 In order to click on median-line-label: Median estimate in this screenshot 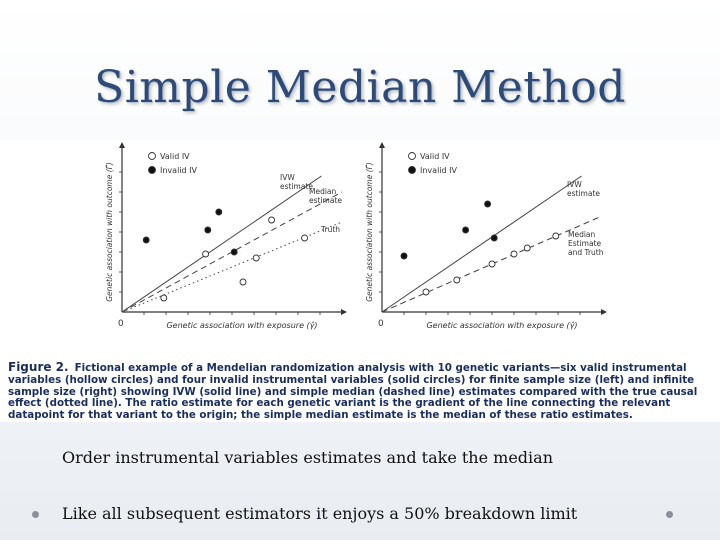, I will do `click(325, 196)`.